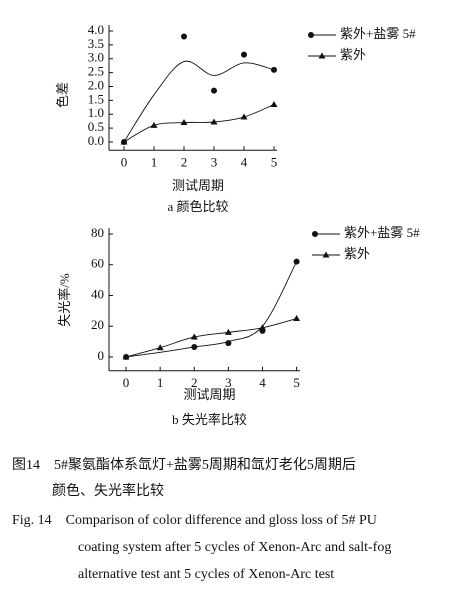 The width and height of the screenshot is (465, 599). Describe the element at coordinates (184, 465) in the screenshot. I see `caption-line: 图14 5#聚氨酯体系氙灯+盐雾5周期和氙灯老化5周期后` at that location.